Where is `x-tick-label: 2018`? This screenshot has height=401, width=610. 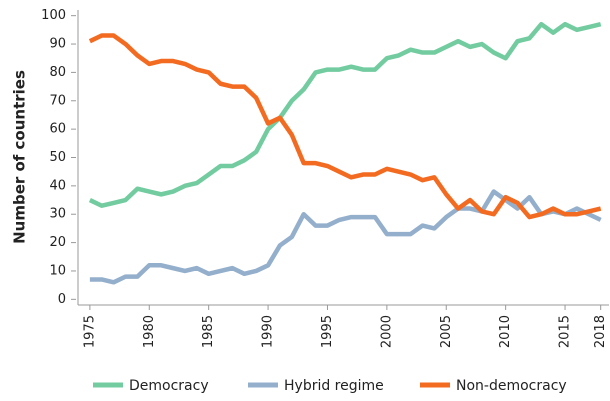 x-tick-label: 2018 is located at coordinates (600, 331).